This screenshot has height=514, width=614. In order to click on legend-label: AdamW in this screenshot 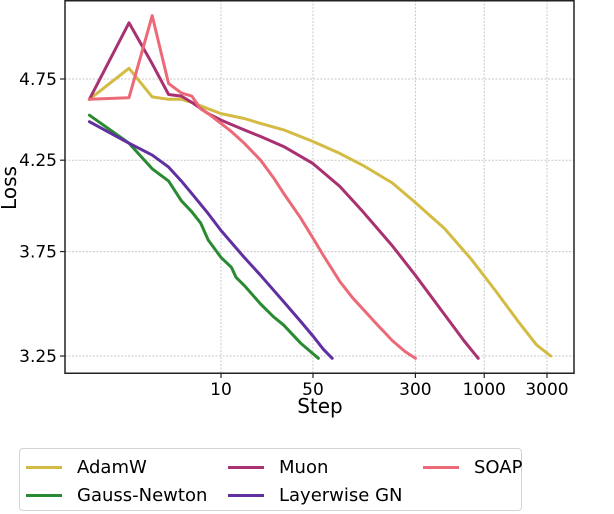, I will do `click(112, 467)`.